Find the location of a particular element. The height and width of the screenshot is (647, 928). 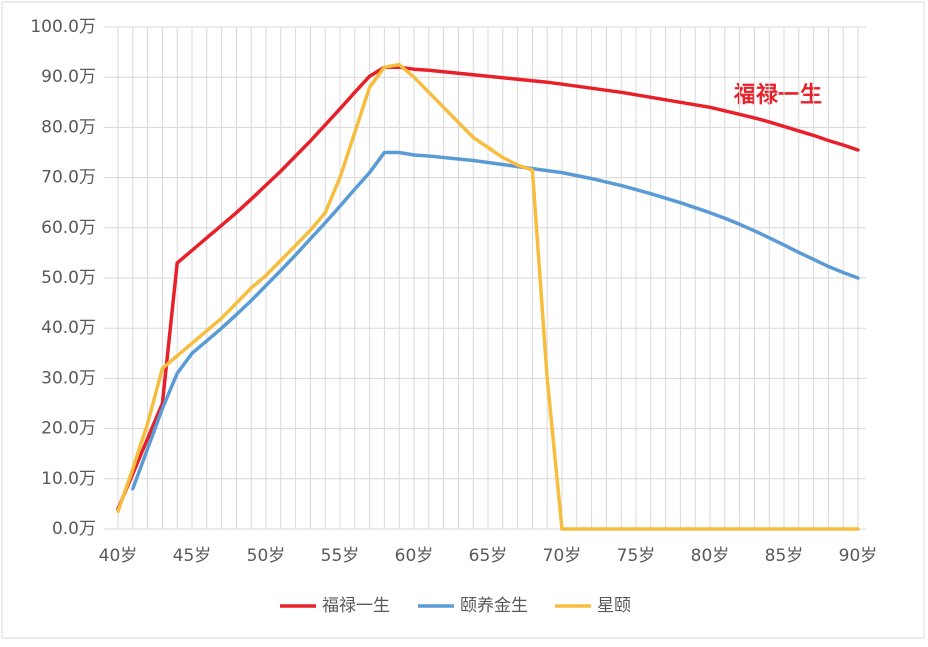

x-tick-label: 80岁 is located at coordinates (710, 556).